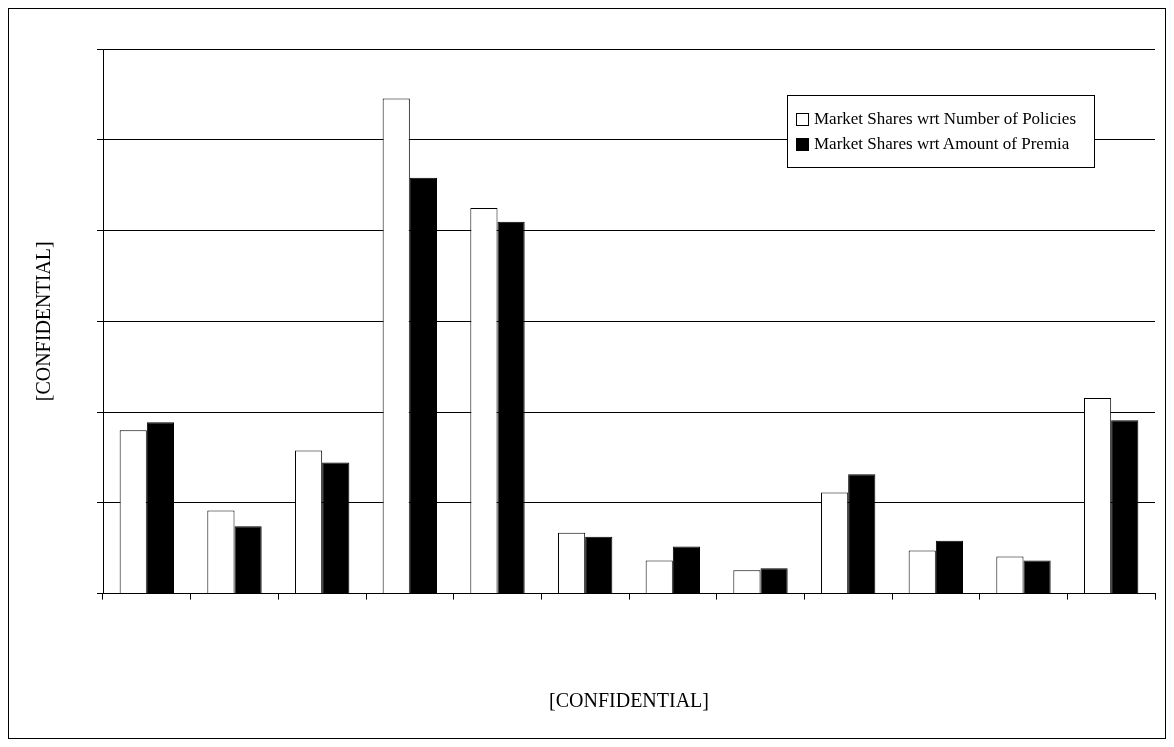 The image size is (1174, 747). I want to click on x-axis-title: [CONFIDENTIAL], so click(629, 700).